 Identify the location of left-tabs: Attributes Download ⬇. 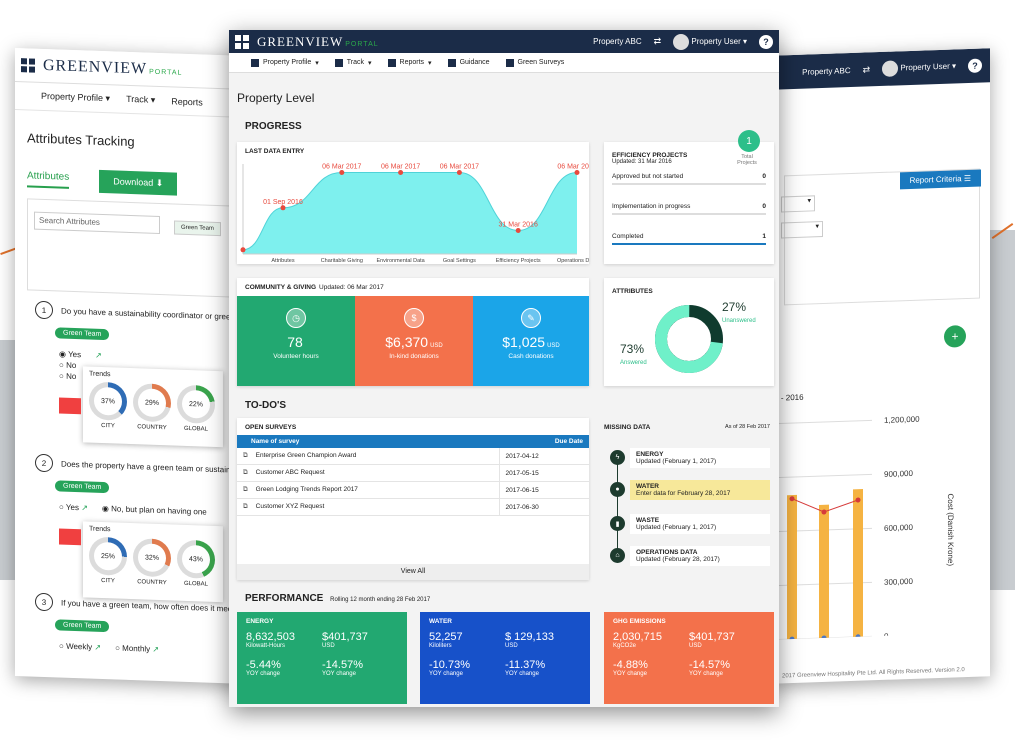
(137, 182).